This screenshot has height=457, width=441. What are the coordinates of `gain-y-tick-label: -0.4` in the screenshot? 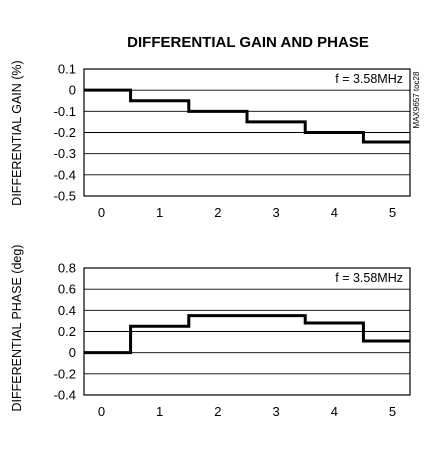 It's located at (65, 174).